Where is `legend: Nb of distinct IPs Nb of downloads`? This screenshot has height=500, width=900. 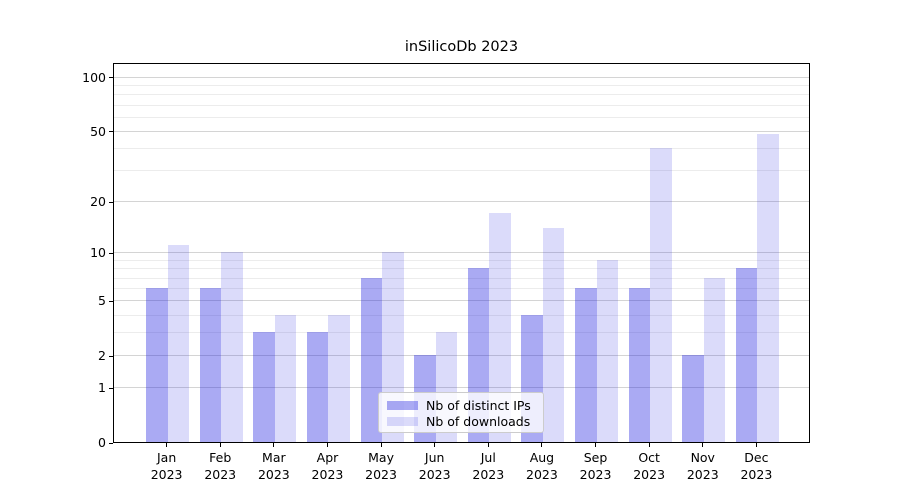 legend: Nb of distinct IPs Nb of downloads is located at coordinates (461, 412).